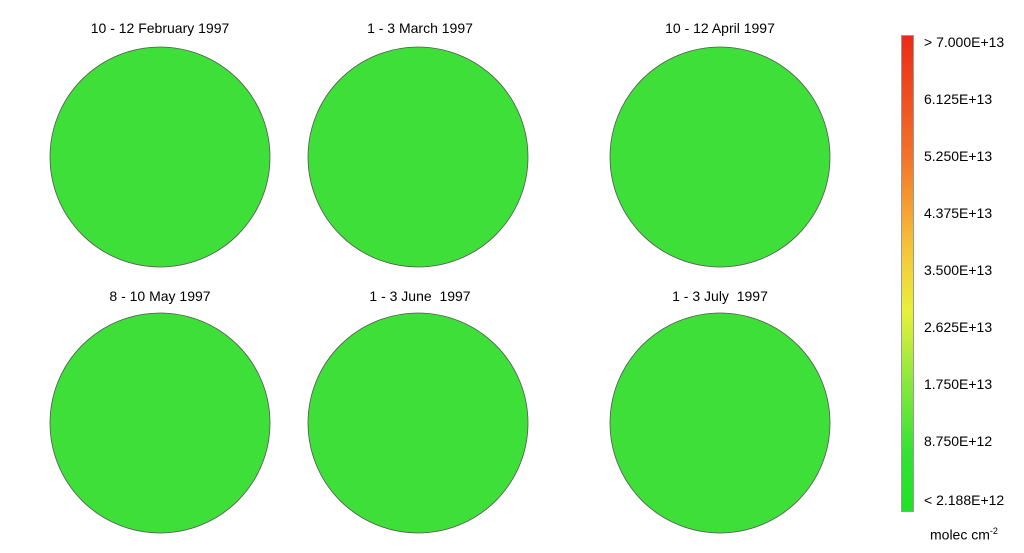 This screenshot has width=1024, height=553. What do you see at coordinates (160, 296) in the screenshot?
I see `panel-title-may: 8 - 10 May 1997` at bounding box center [160, 296].